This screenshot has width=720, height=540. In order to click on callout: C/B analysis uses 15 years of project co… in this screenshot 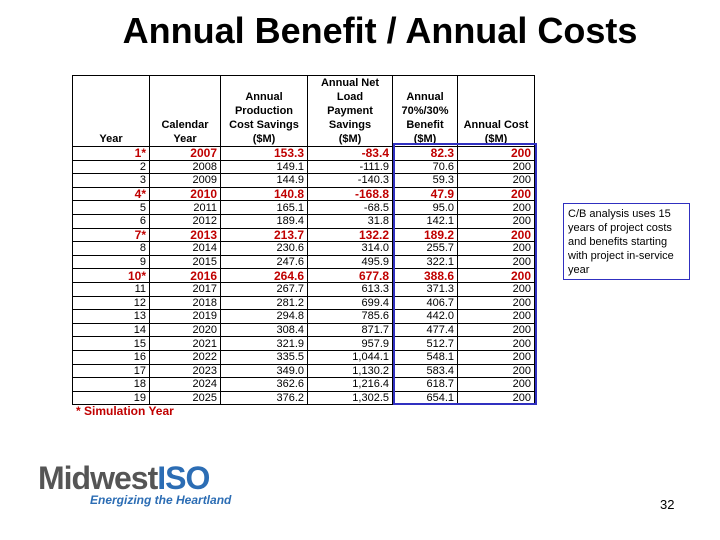, I will do `click(626, 241)`.